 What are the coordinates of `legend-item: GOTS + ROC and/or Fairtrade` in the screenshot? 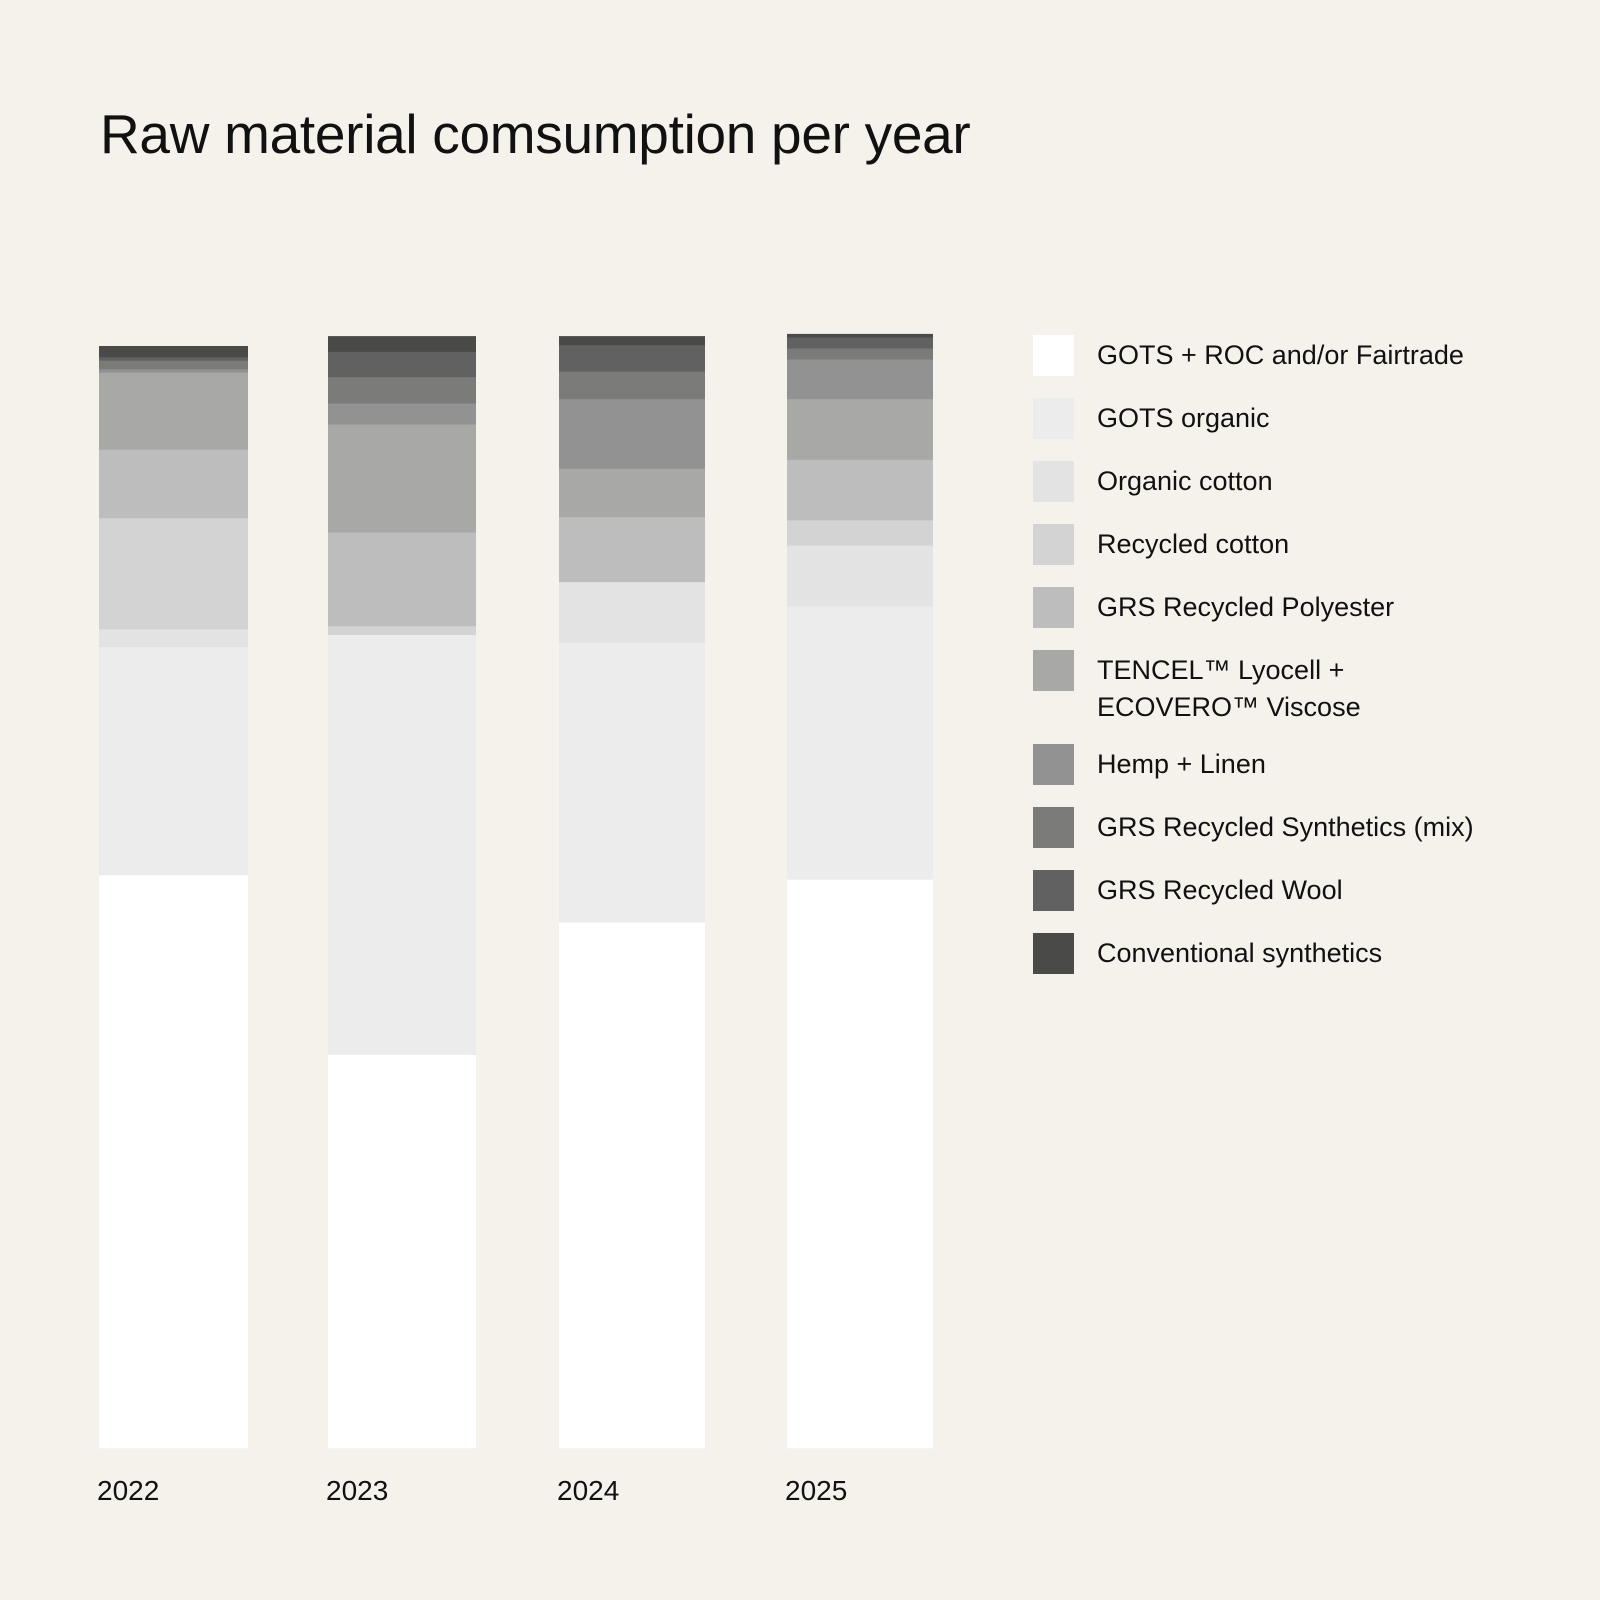 It's located at (1293, 355).